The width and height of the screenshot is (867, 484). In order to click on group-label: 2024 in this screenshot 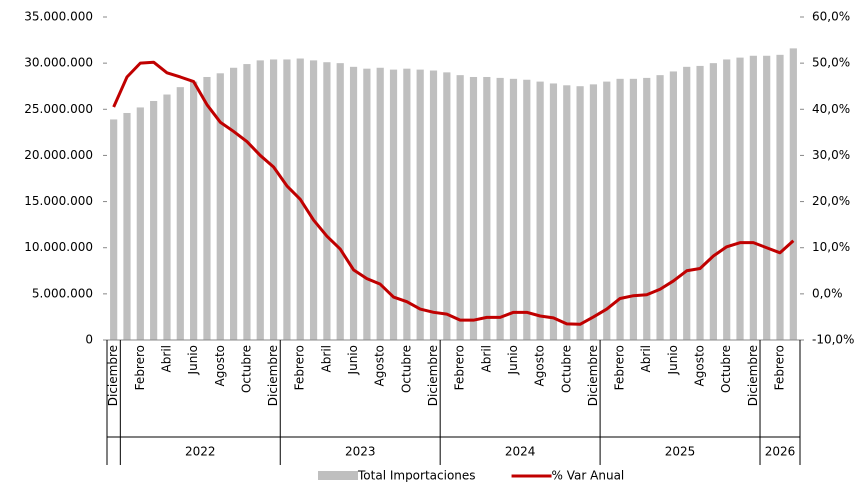, I will do `click(520, 452)`.